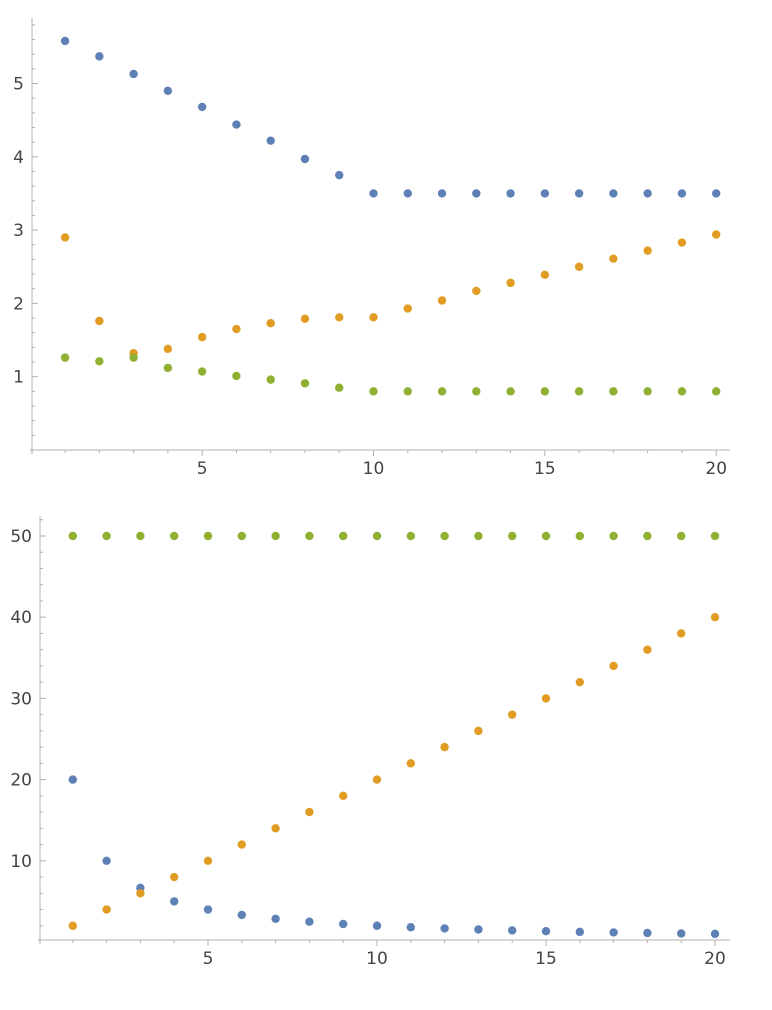 Image resolution: width=772 pixels, height=1010 pixels. What do you see at coordinates (18, 85) in the screenshot?
I see `y-tick-label: 5` at bounding box center [18, 85].